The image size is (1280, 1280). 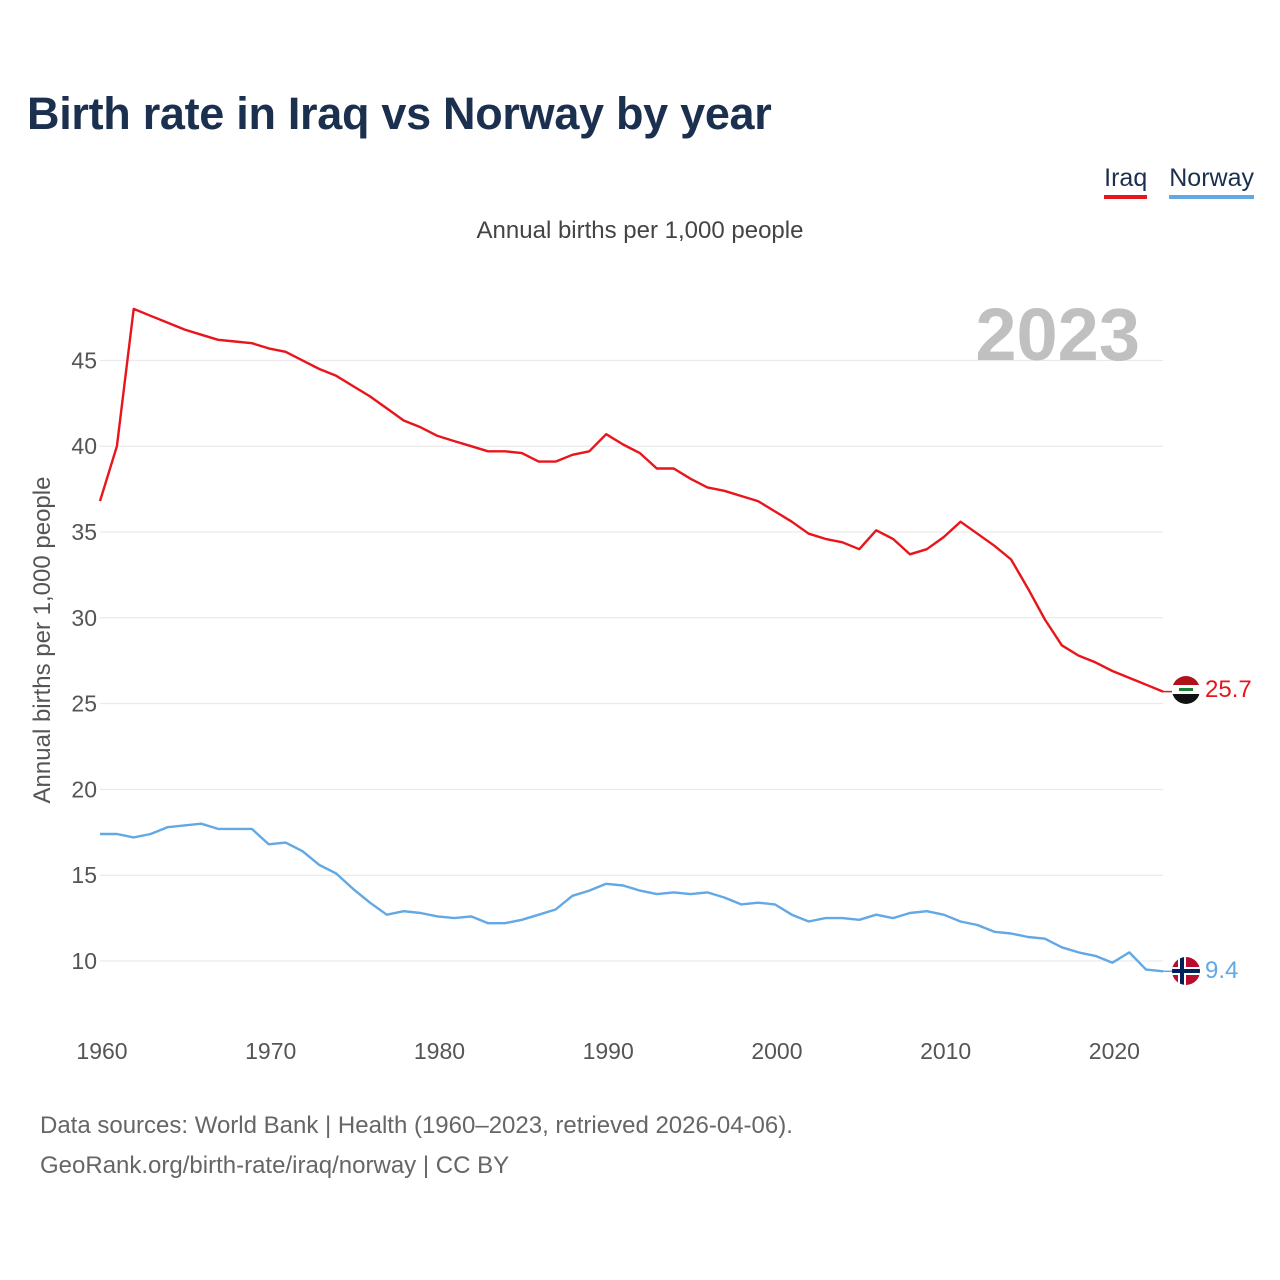 What do you see at coordinates (84, 660) in the screenshot?
I see `y-axis-ticks: 10 15 20 25 30 35 40 45` at bounding box center [84, 660].